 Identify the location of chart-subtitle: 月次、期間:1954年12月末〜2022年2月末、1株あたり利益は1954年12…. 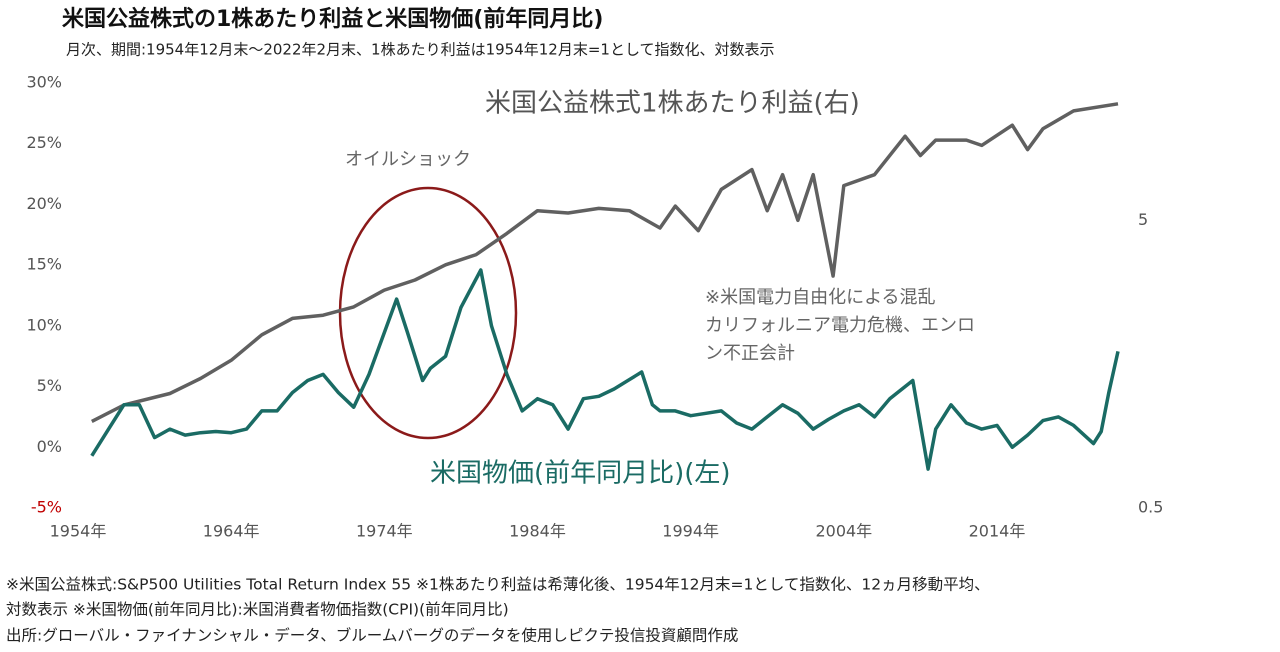
(420, 50).